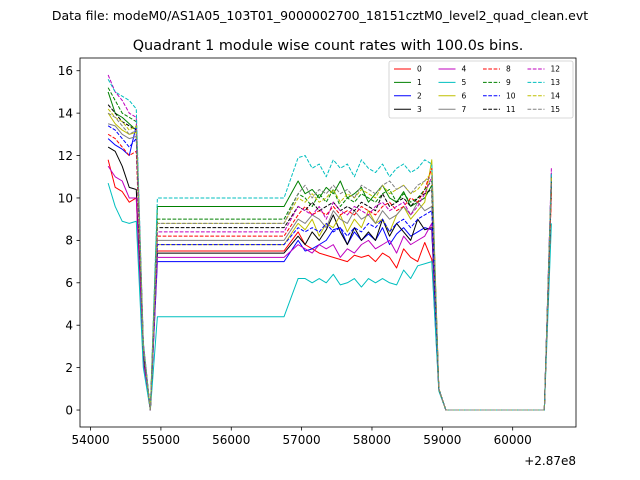 Image resolution: width=640 pixels, height=480 pixels. I want to click on legend-entry-13: 13, so click(556, 82).